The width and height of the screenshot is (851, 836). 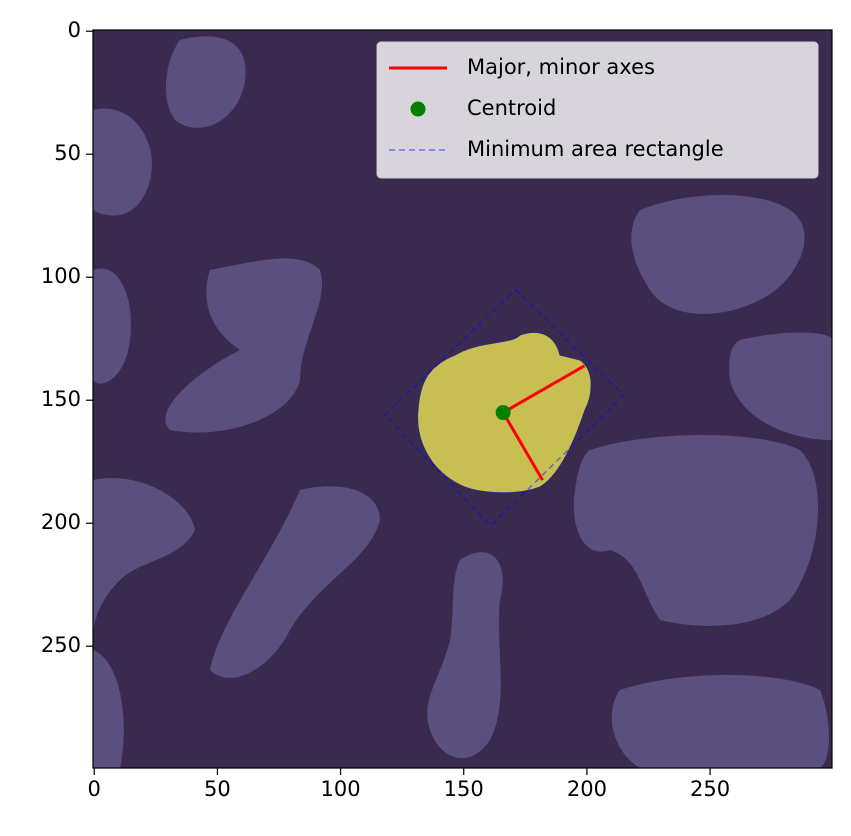 I want to click on y-tick-label: 200, so click(x=61, y=522).